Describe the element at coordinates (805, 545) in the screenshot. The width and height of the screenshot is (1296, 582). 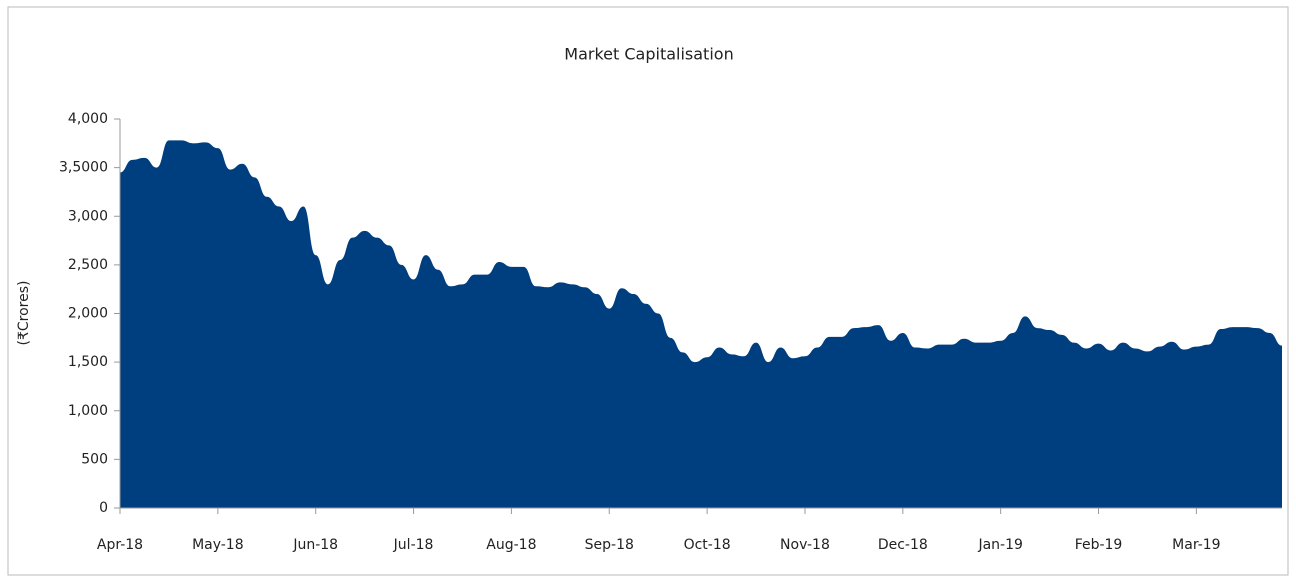
I see `x-tick-label: Nov-18` at that location.